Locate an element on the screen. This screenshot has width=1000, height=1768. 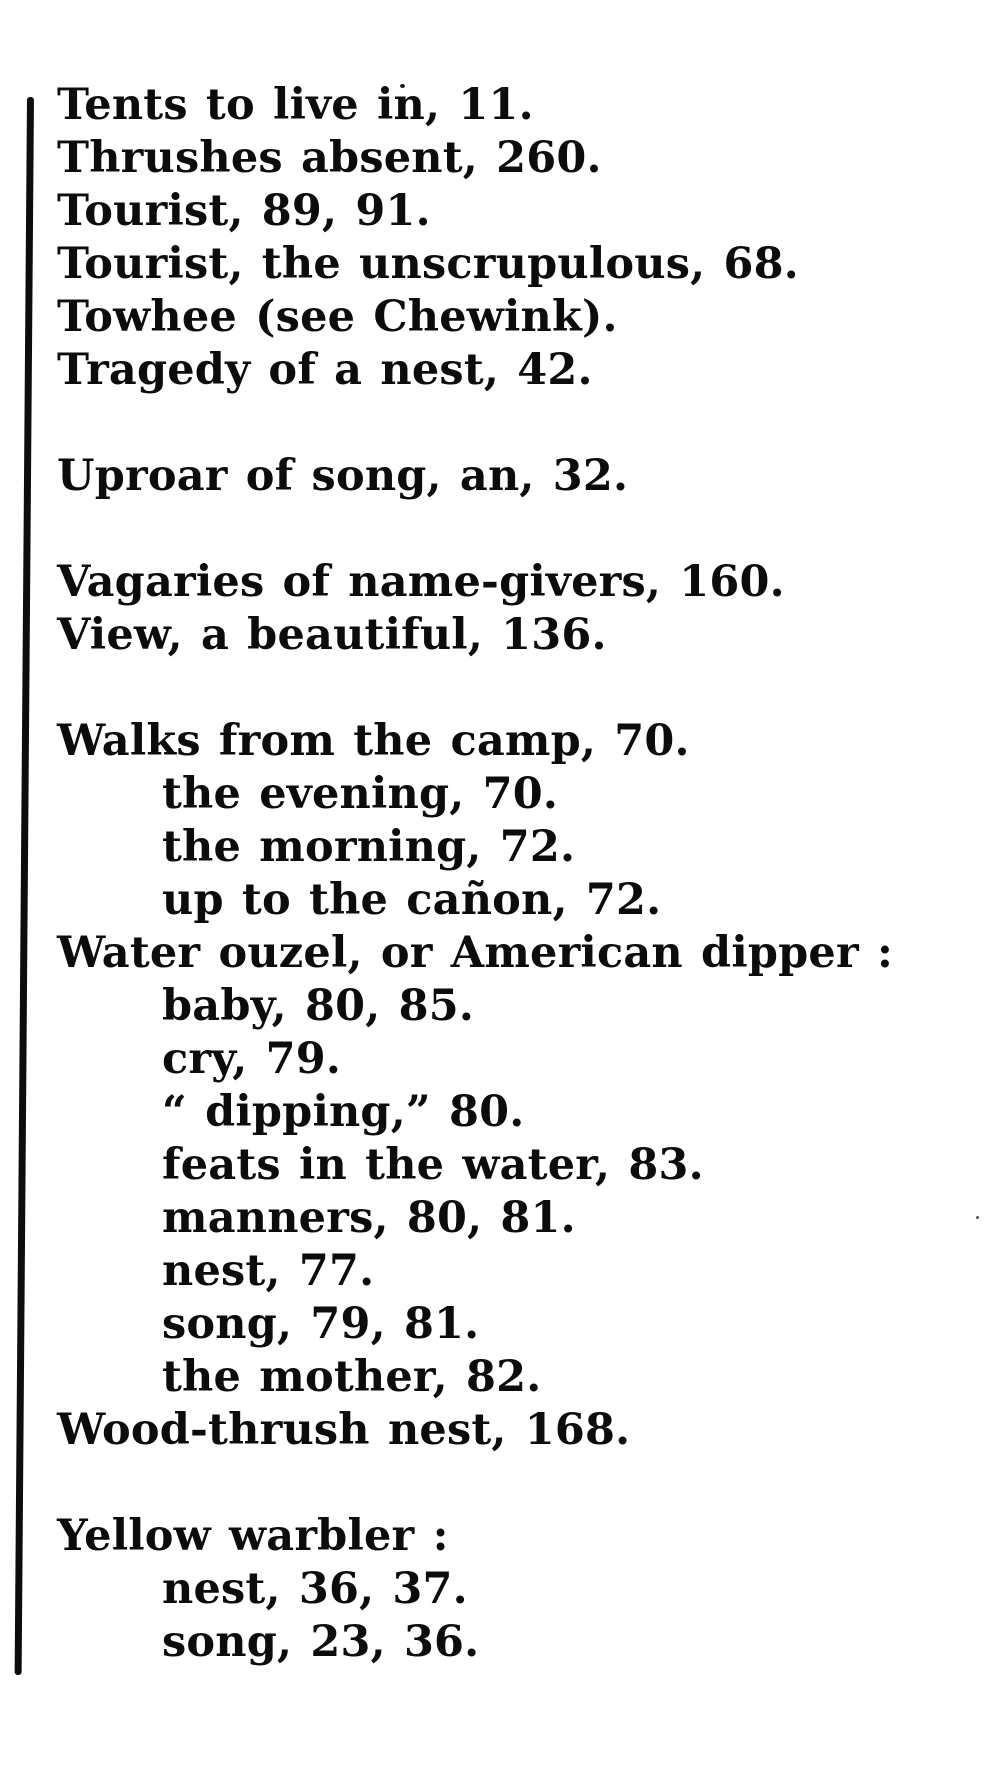
index-subentry: the evening, 70. is located at coordinates (360, 794).